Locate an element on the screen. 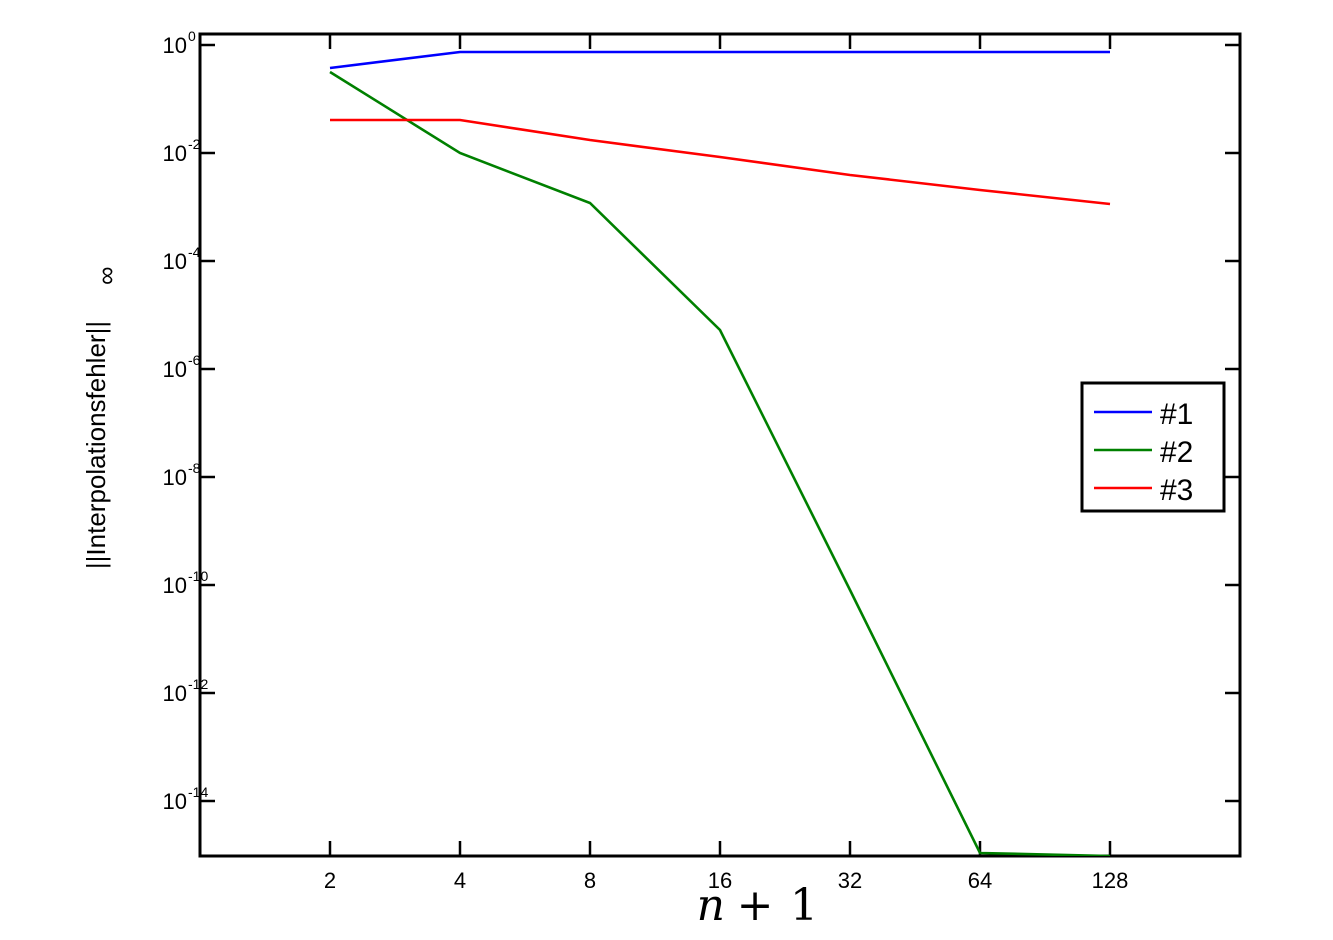  y-tick-exp-5: -10 is located at coordinates (198, 576).